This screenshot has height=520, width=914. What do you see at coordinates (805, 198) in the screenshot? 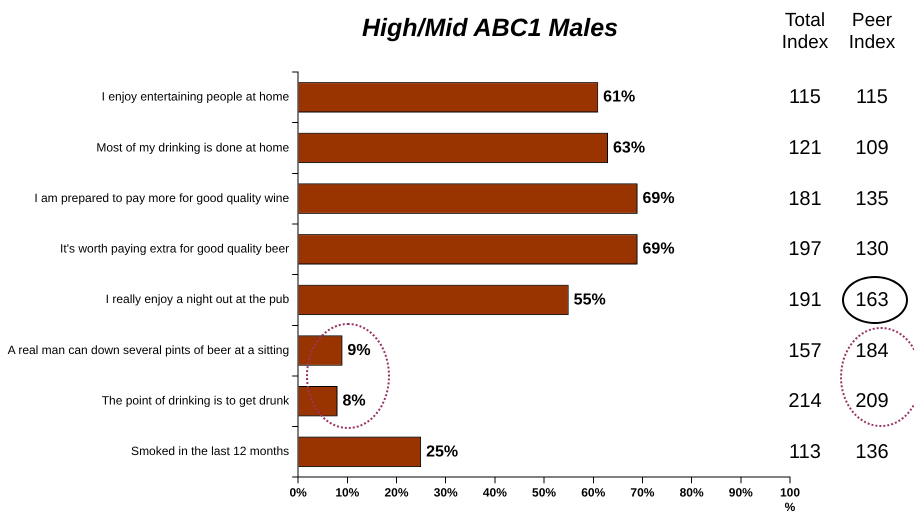
I see `data-label: 181` at bounding box center [805, 198].